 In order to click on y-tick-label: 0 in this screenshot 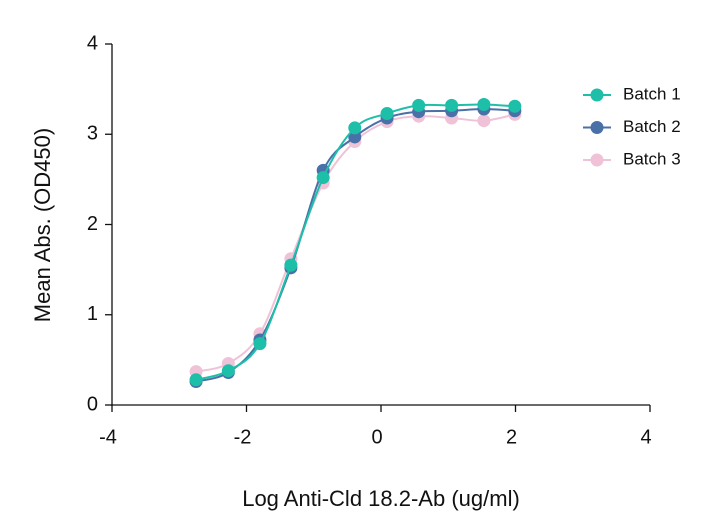, I will do `click(92, 404)`.